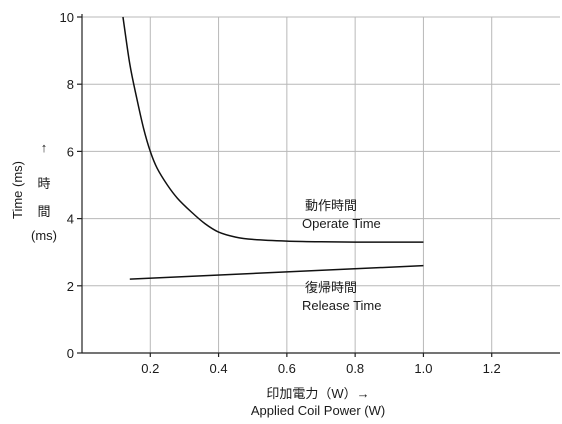  Describe the element at coordinates (71, 185) in the screenshot. I see `y-tick-labels: 0 2 4 6 8 10` at that location.